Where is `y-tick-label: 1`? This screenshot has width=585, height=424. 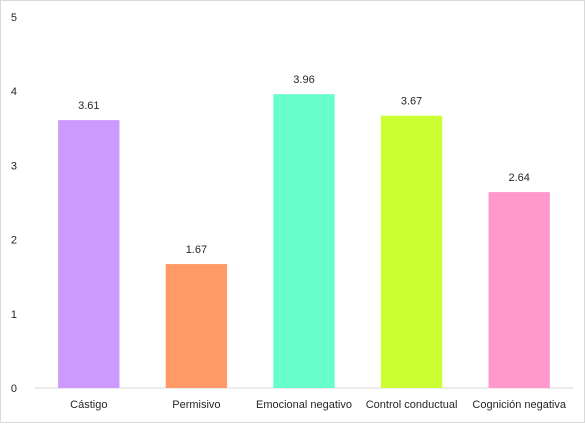
y-tick-label: 1 is located at coordinates (14, 315).